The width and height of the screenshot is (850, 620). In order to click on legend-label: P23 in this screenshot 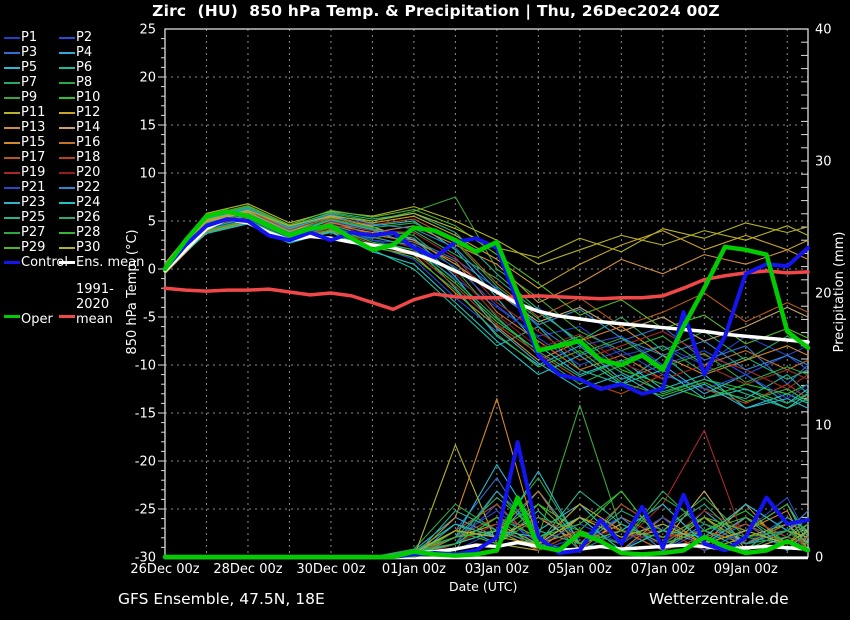, I will do `click(33, 202)`.